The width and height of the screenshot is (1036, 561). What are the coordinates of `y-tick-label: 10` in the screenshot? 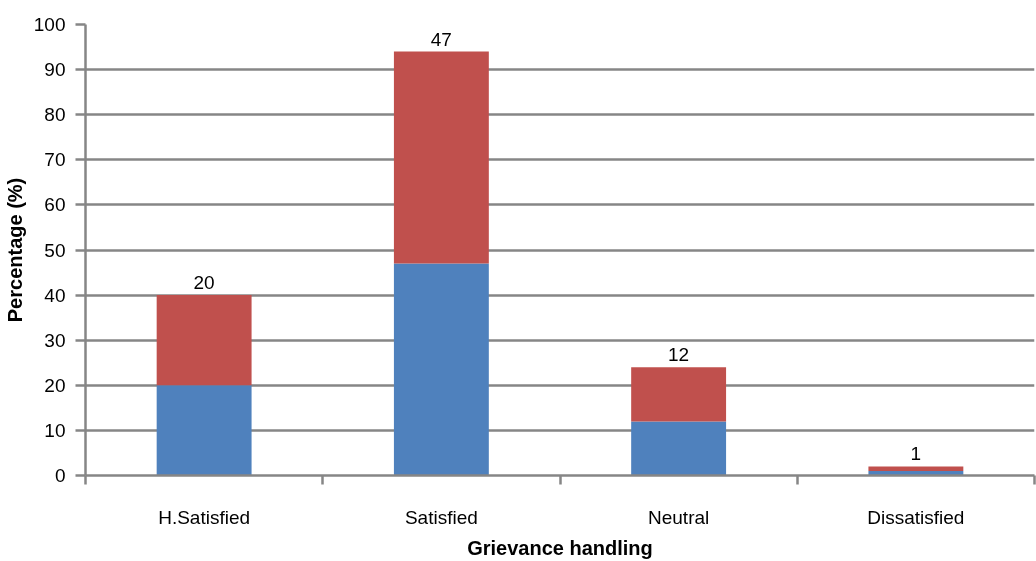 It's located at (55, 430).